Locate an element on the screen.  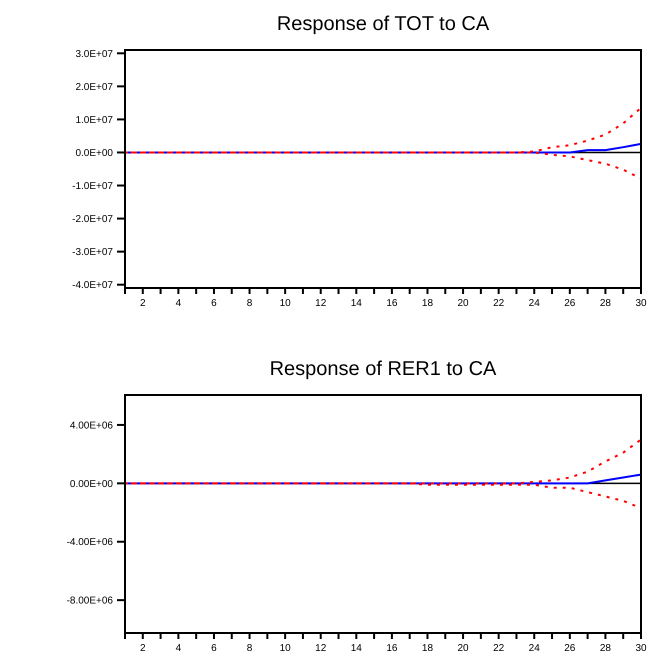
y-tick-label: -4.00E+06 is located at coordinates (90, 542).